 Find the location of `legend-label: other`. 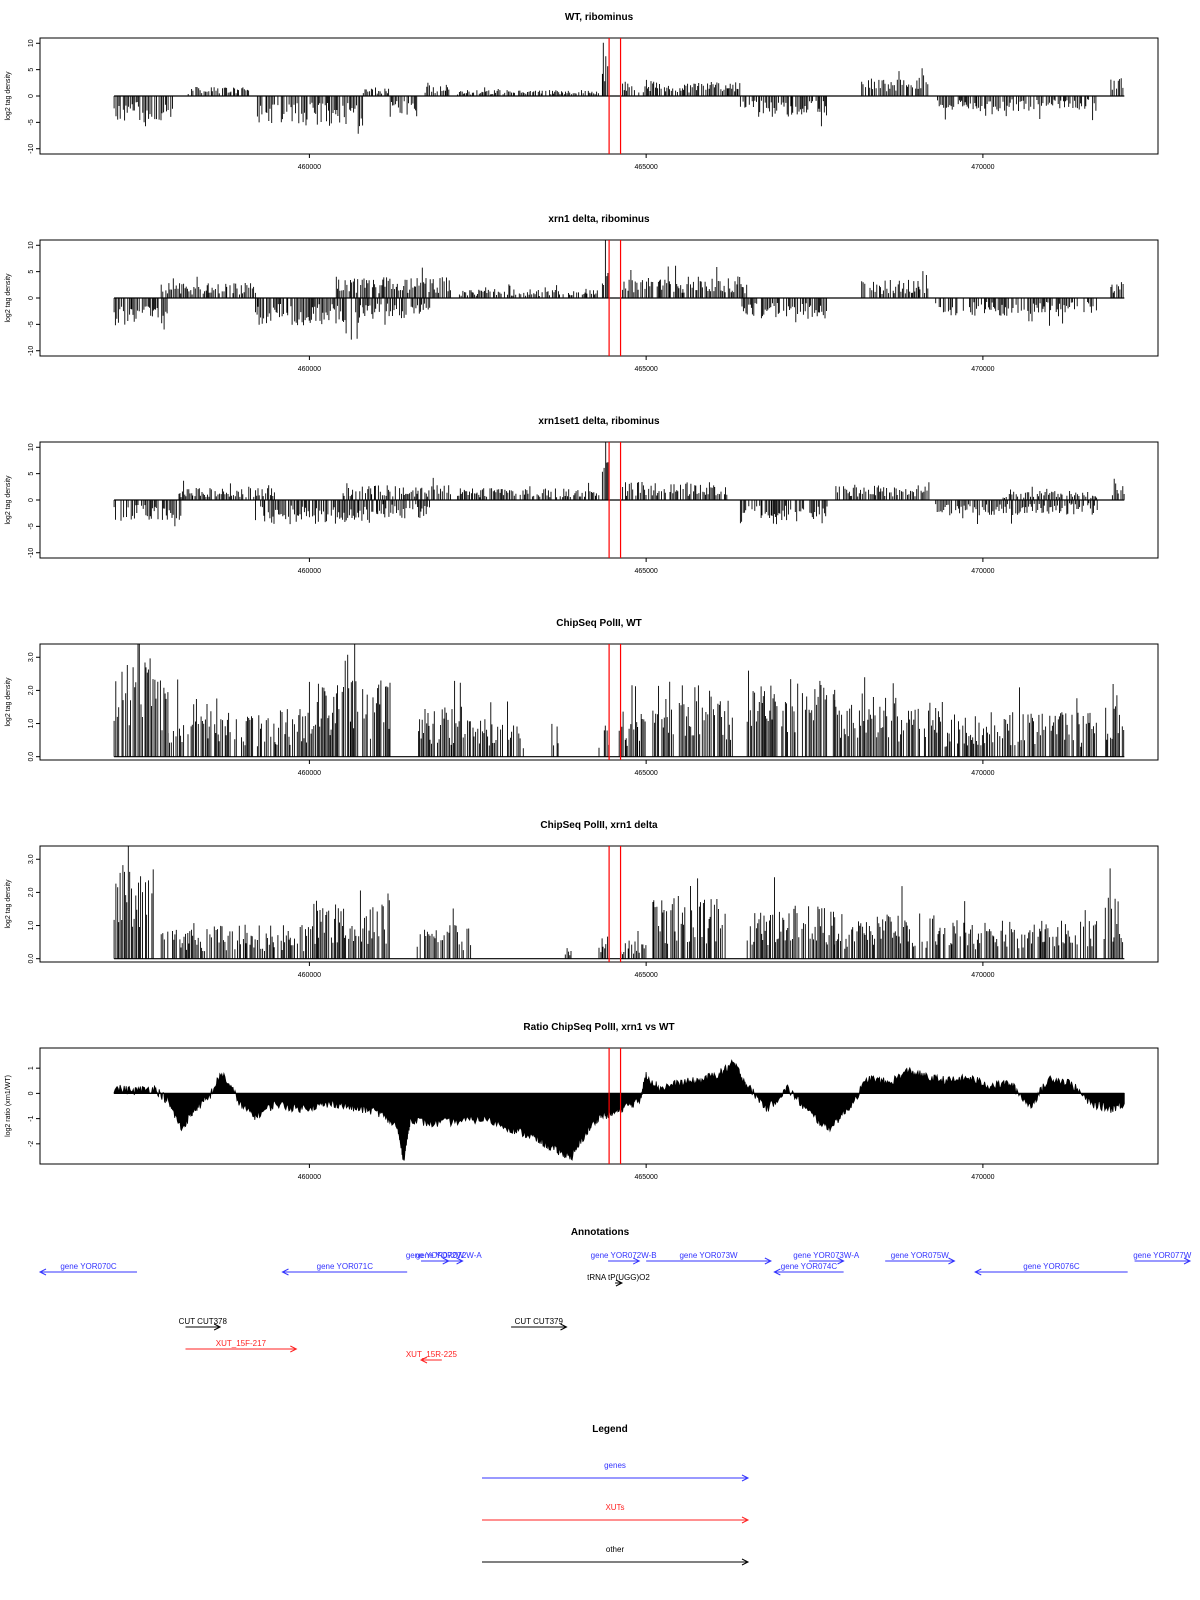

legend-label: other is located at coordinates (615, 1549).